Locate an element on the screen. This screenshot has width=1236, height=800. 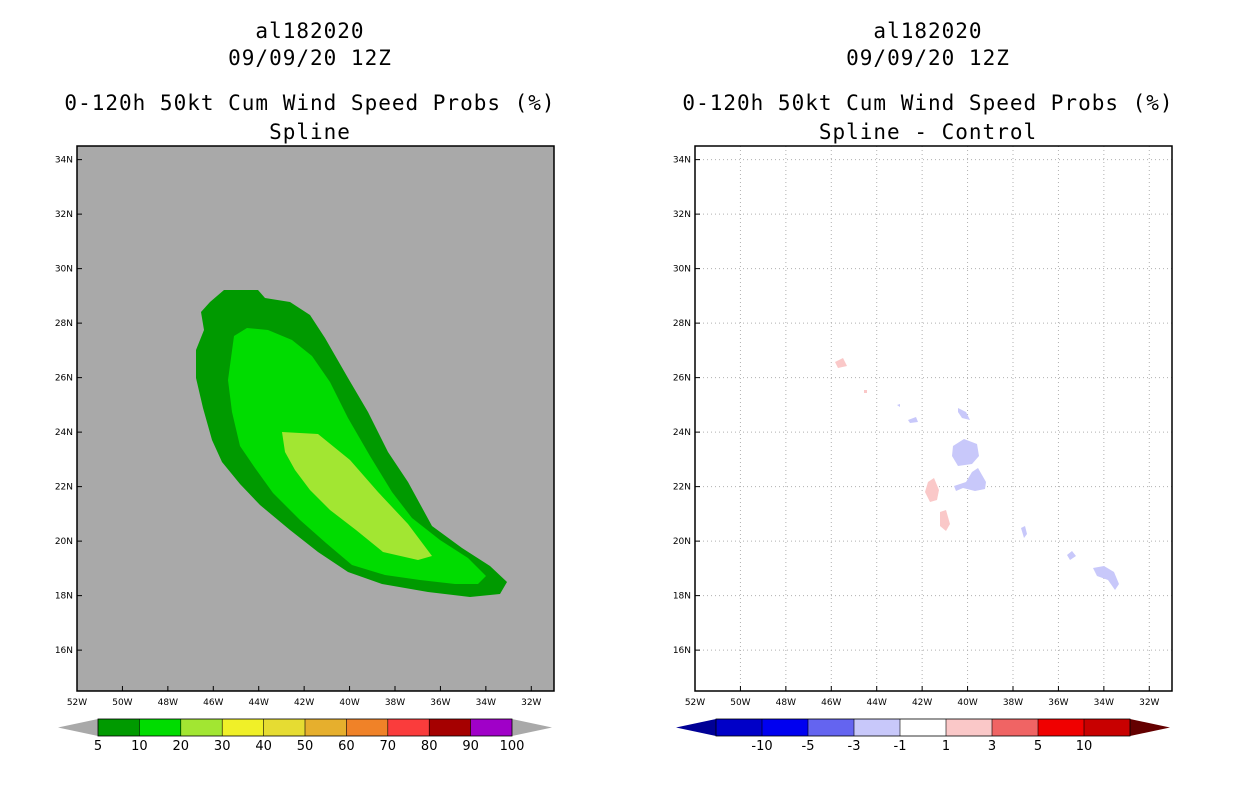
legend-label: 1 is located at coordinates (946, 746).